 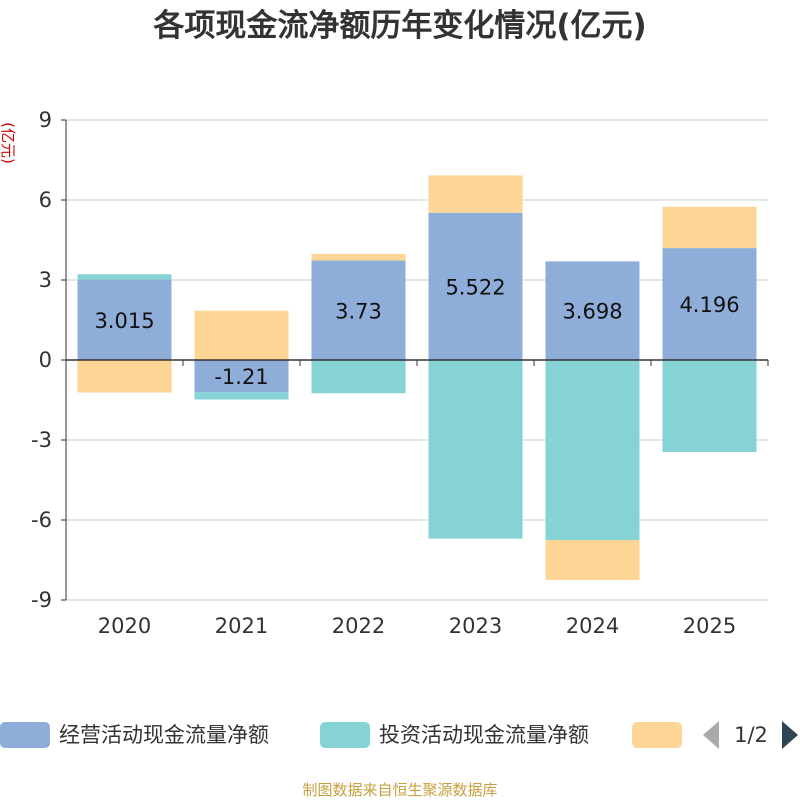 I want to click on data-label: 3.015, so click(x=124, y=321).